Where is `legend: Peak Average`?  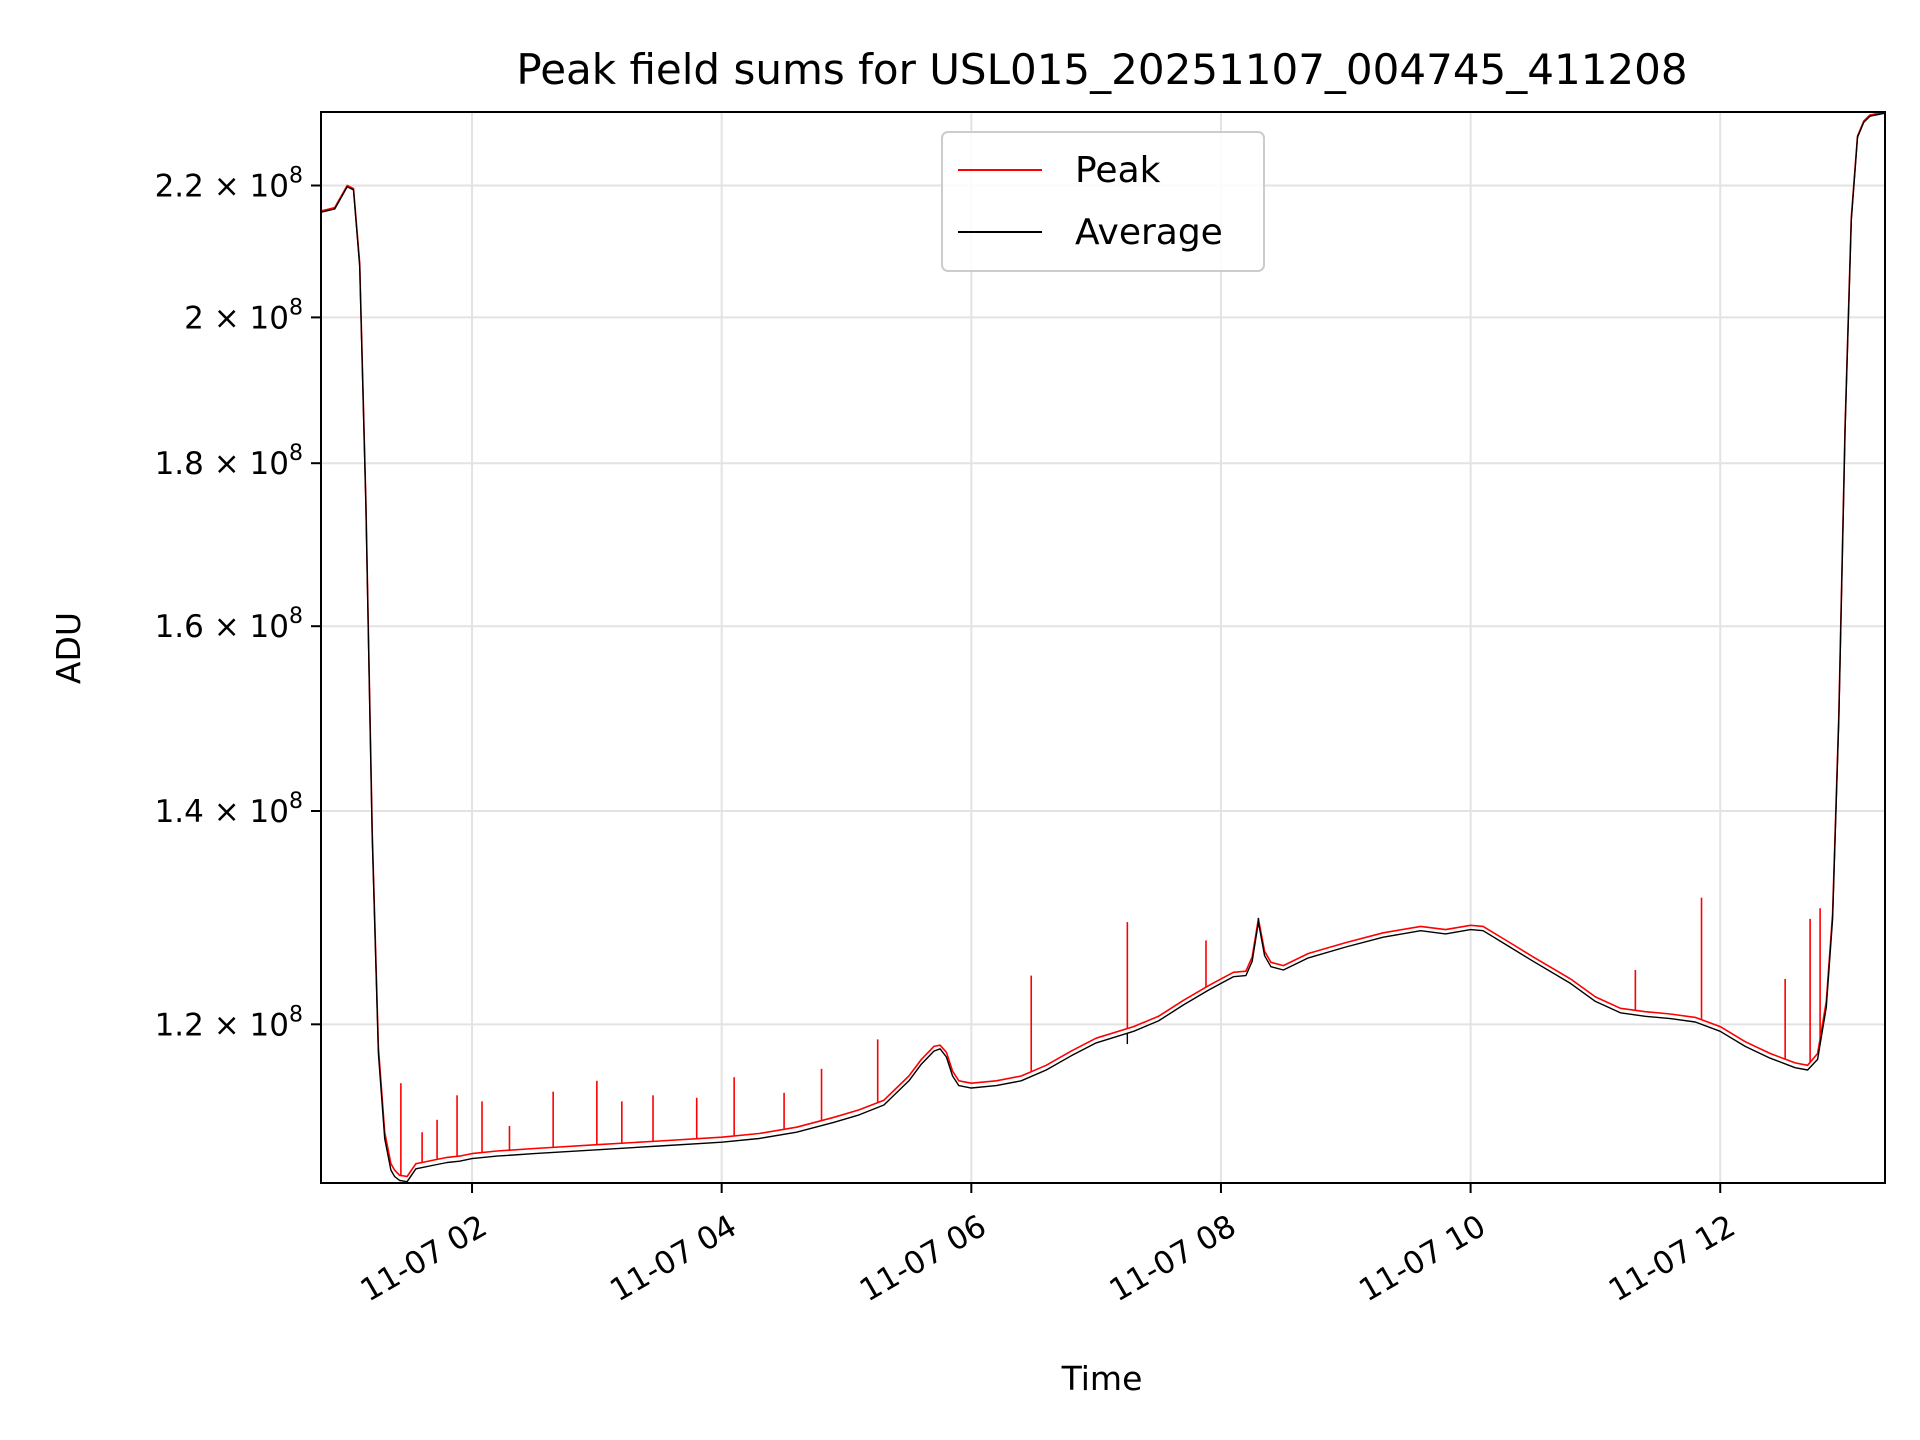
legend: Peak Average is located at coordinates (1103, 201).